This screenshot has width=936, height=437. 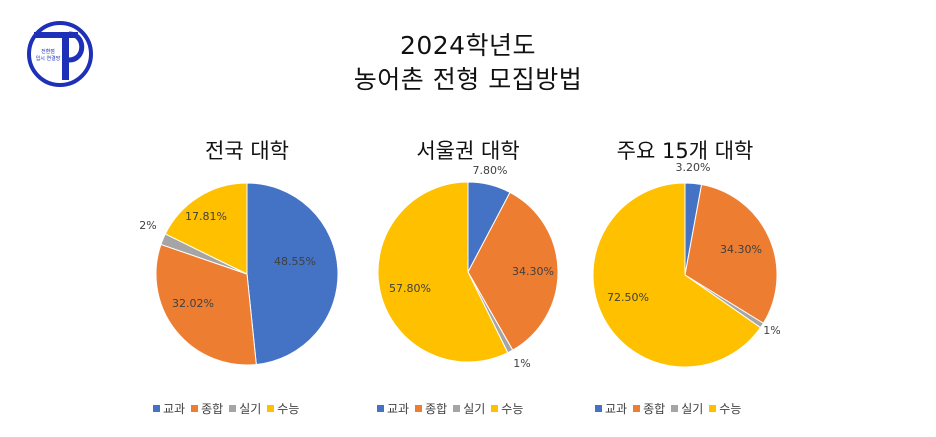 I want to click on logo-text-2: 입시 연결망, so click(x=48, y=58).